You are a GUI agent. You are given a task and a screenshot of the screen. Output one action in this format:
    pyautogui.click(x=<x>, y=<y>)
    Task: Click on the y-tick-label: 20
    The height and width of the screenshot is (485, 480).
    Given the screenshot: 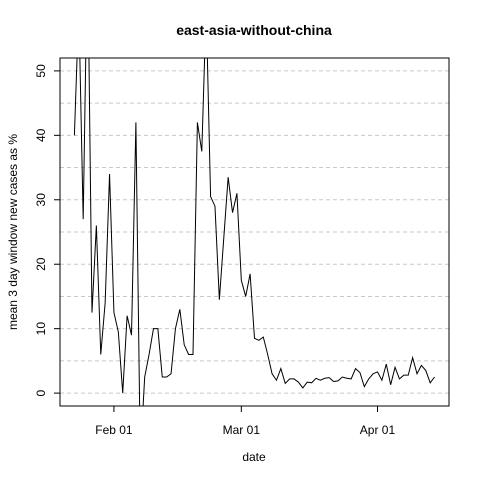 What is the action you would take?
    pyautogui.click(x=41, y=264)
    